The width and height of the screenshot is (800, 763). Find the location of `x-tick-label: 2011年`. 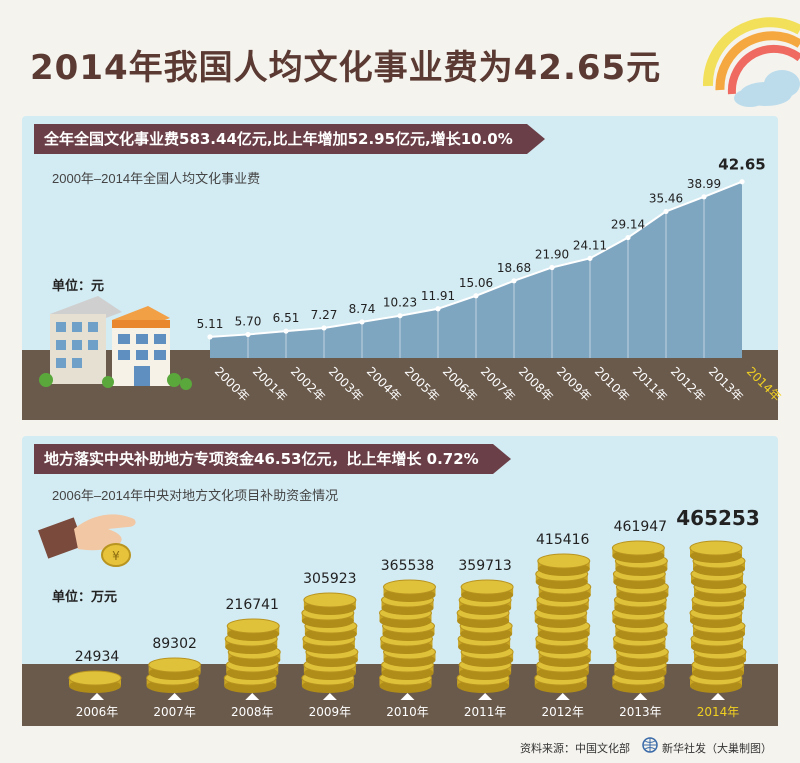

x-tick-label: 2011年 is located at coordinates (485, 712).